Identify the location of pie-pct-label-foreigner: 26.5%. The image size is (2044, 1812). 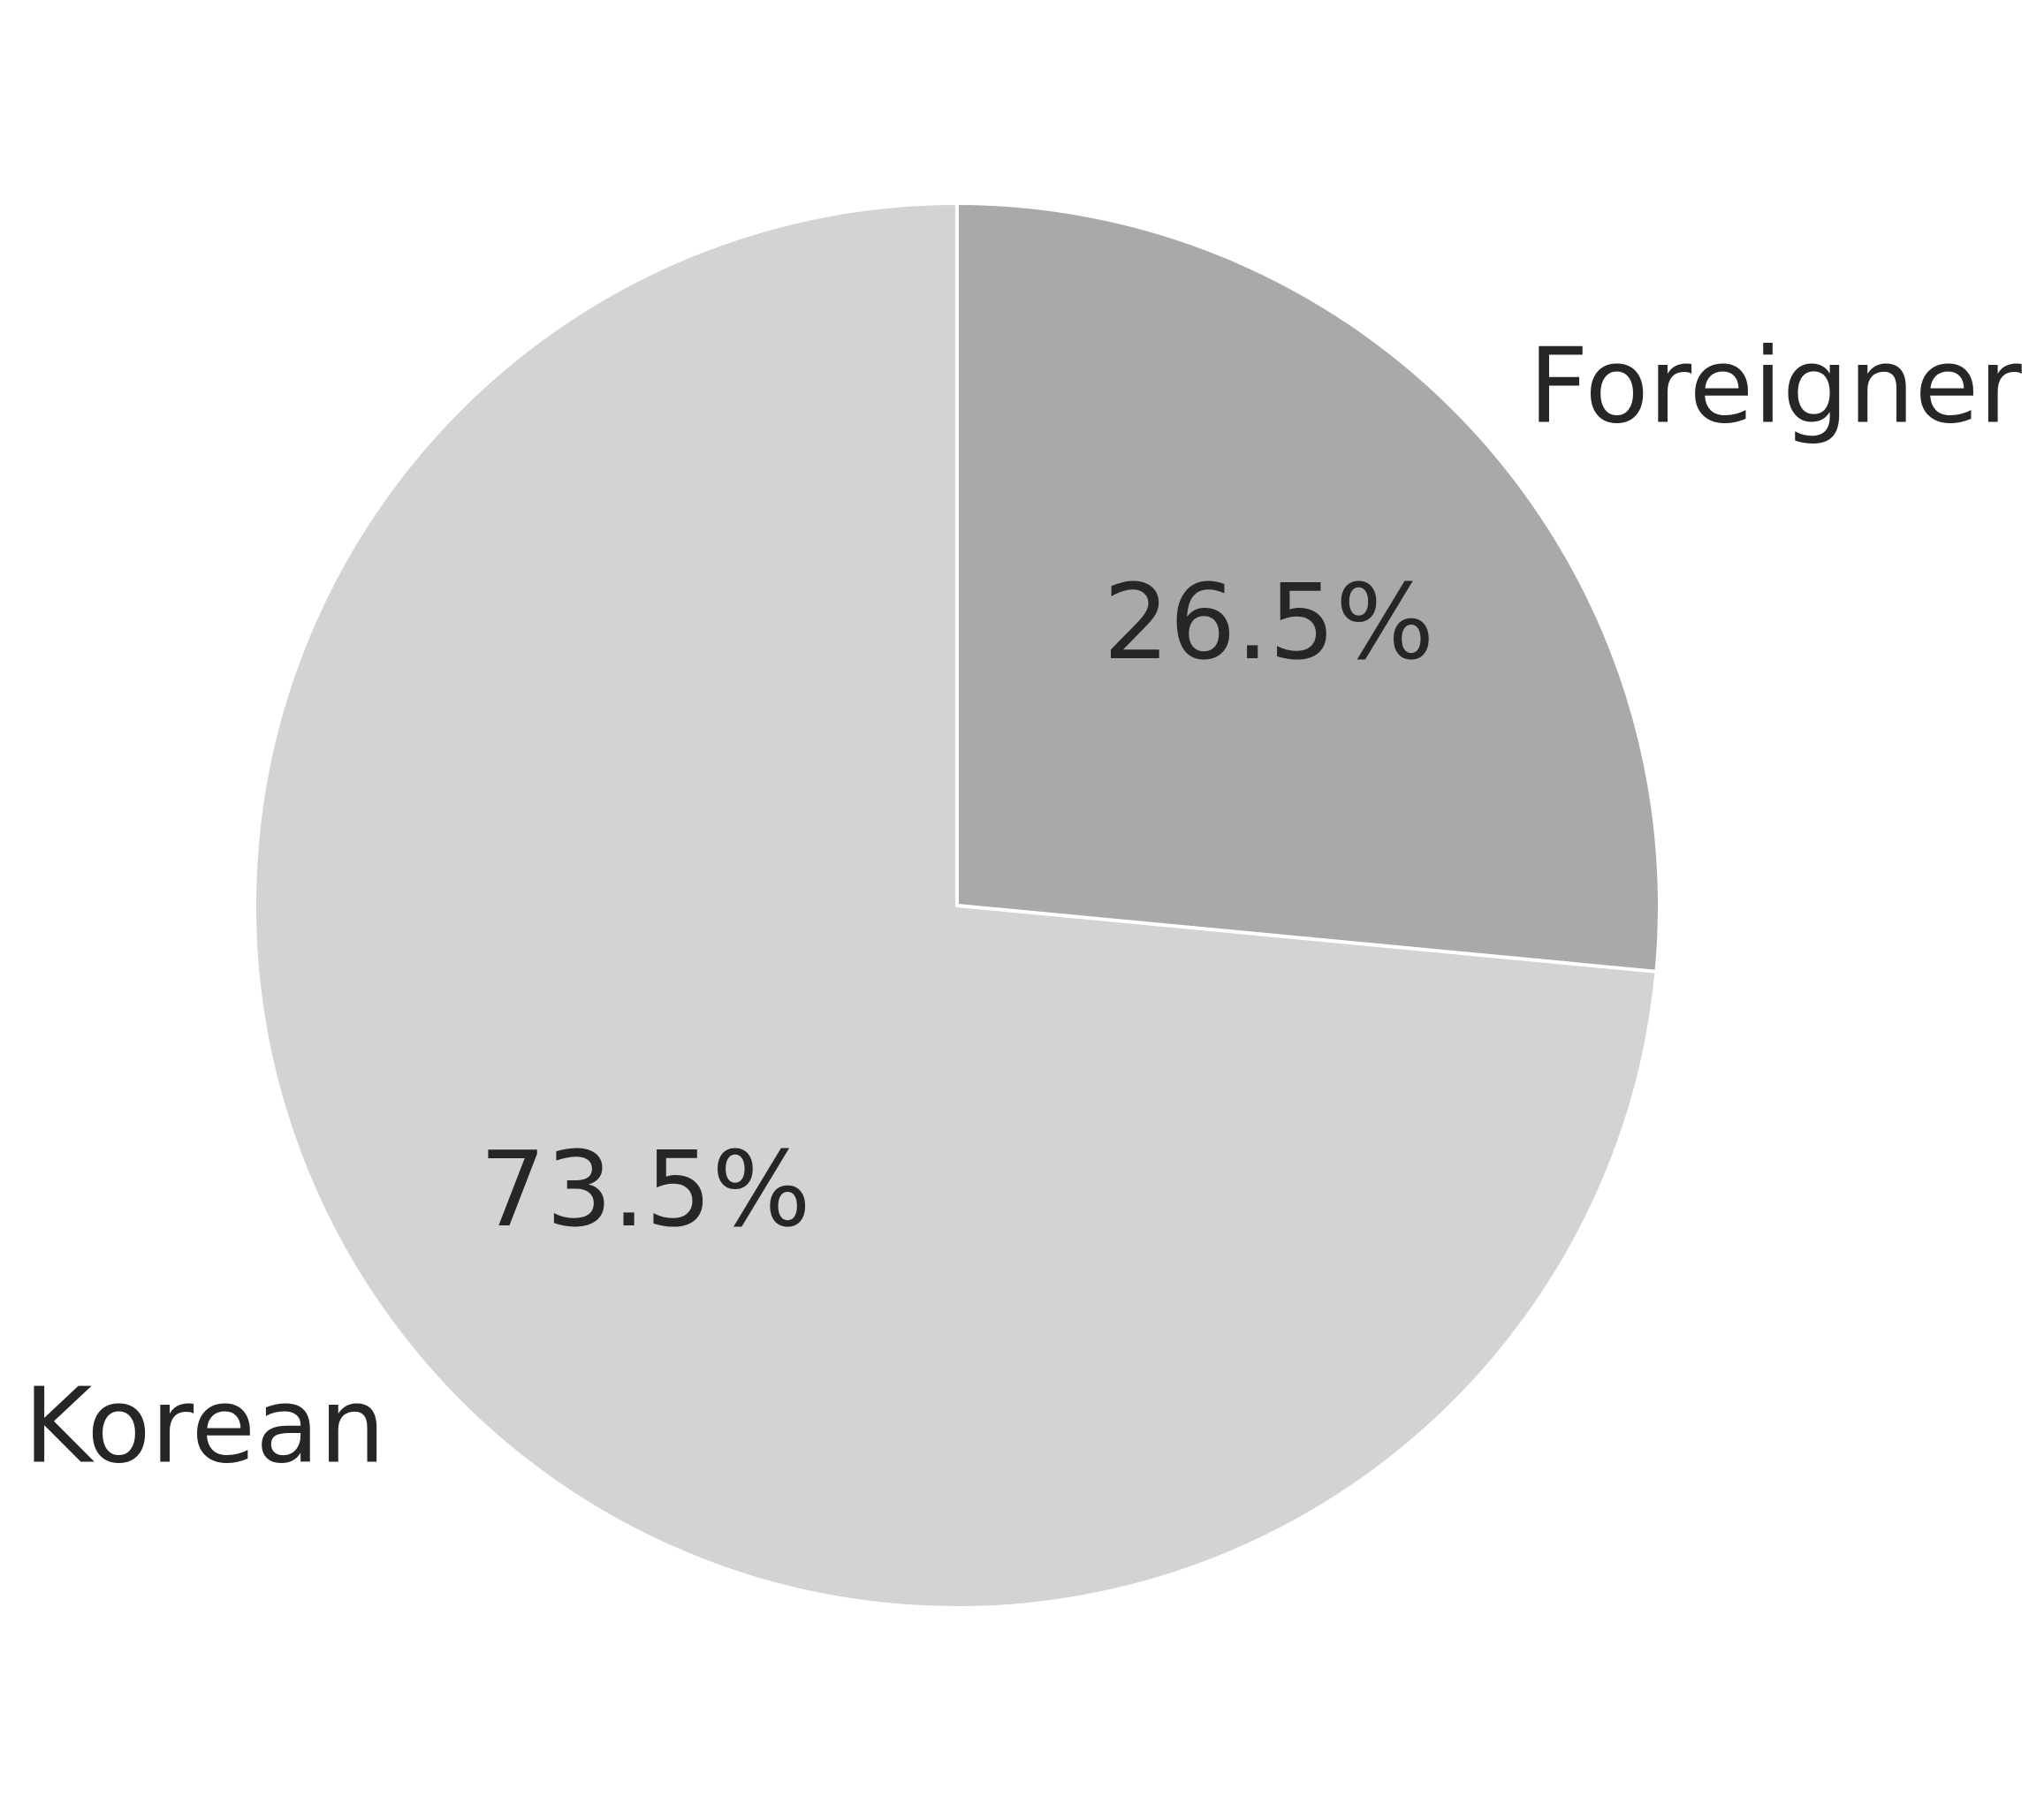
(1268, 622).